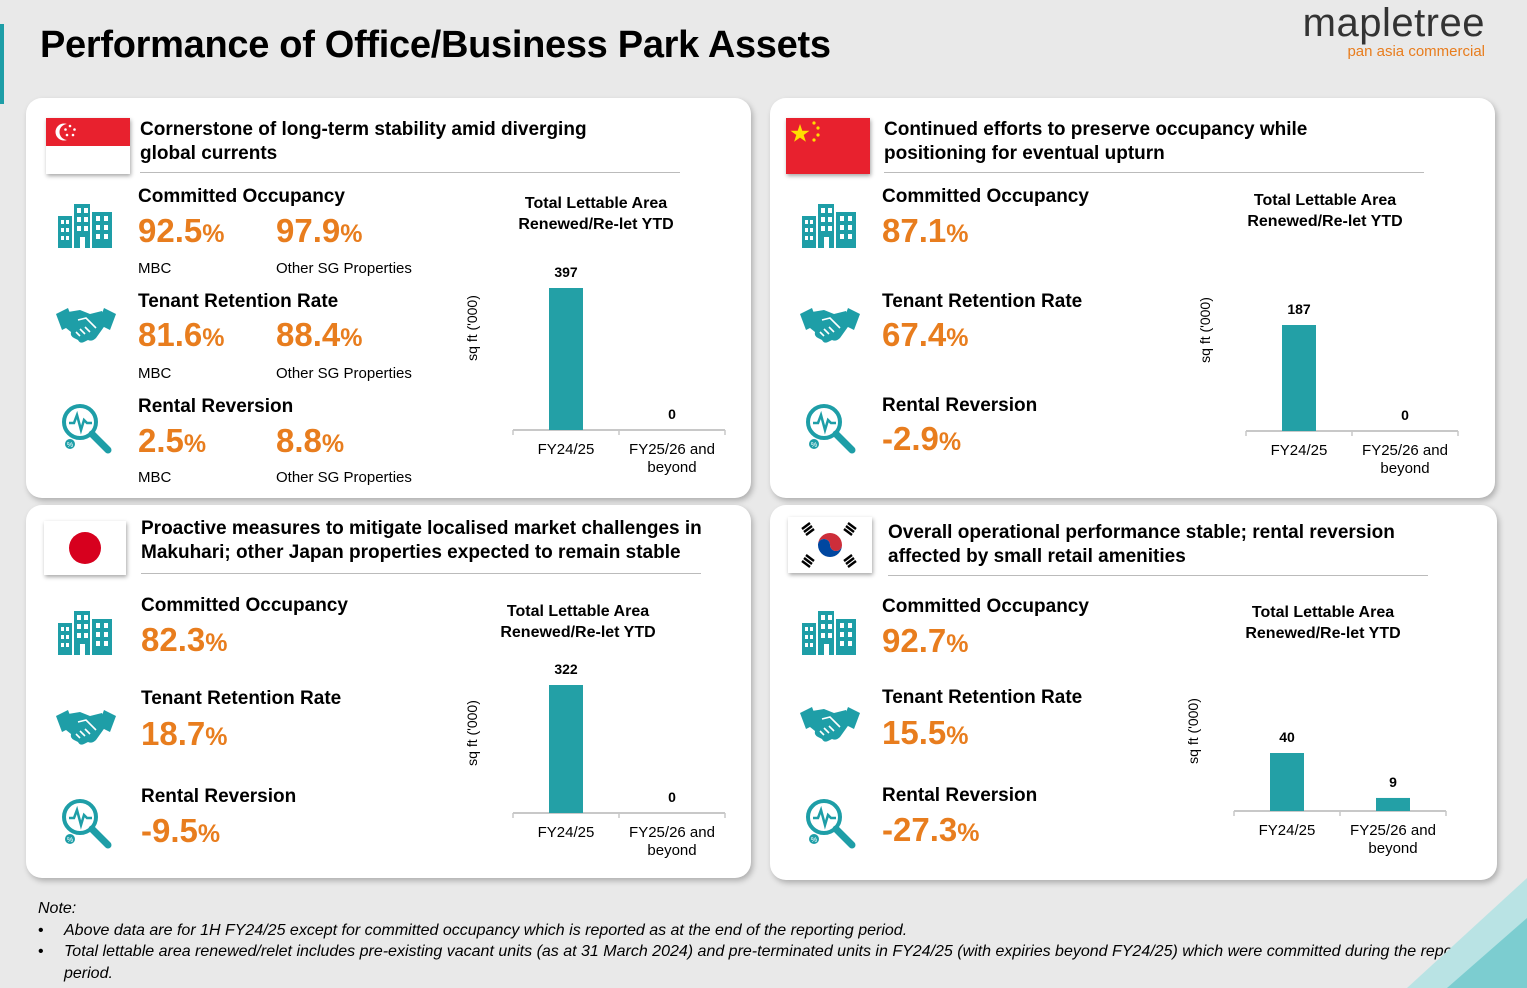  Describe the element at coordinates (184, 733) in the screenshot. I see `tenant-retention-value: 18.7%` at that location.